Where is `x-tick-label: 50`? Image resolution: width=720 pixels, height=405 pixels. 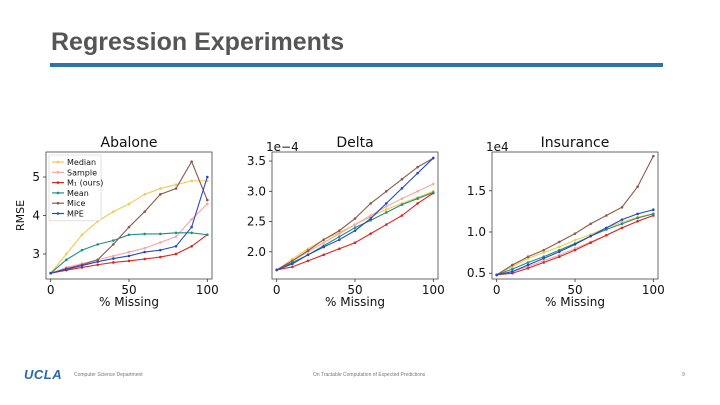
x-tick-label: 50 is located at coordinates (574, 290).